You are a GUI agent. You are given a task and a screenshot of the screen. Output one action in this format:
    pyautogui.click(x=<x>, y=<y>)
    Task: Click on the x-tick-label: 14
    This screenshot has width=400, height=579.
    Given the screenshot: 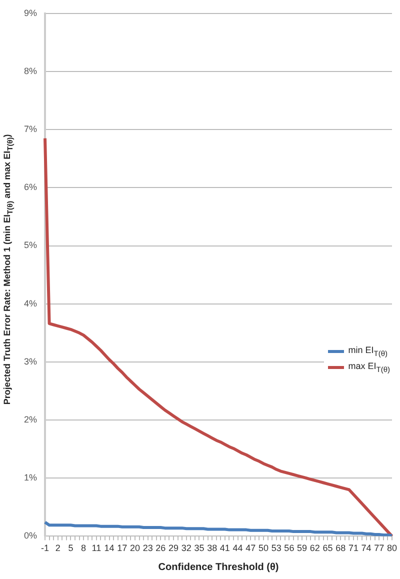 What is the action you would take?
    pyautogui.click(x=109, y=548)
    